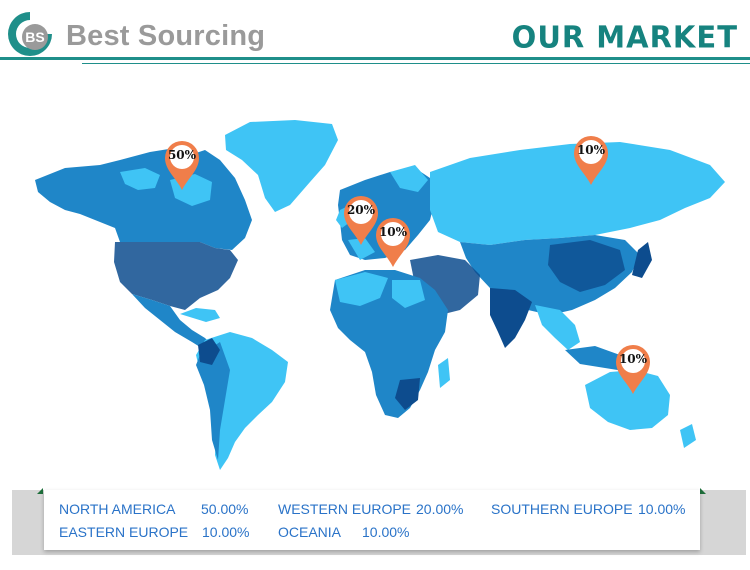  Describe the element at coordinates (310, 532) in the screenshot. I see `legend-name-oceania: OCEANIA` at that location.